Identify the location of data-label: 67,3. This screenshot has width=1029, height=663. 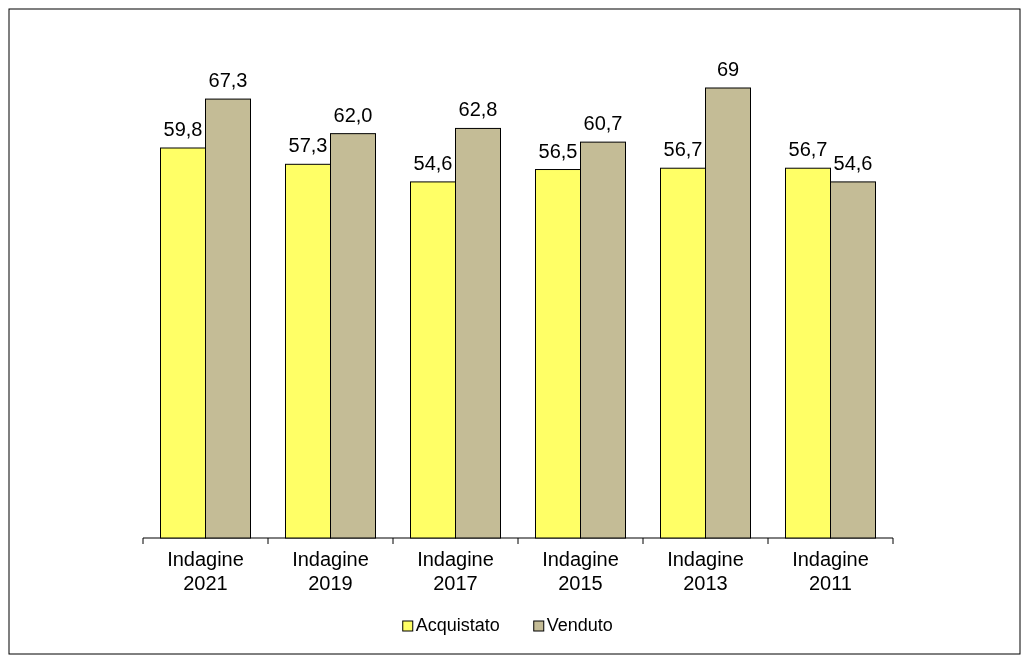
(228, 80).